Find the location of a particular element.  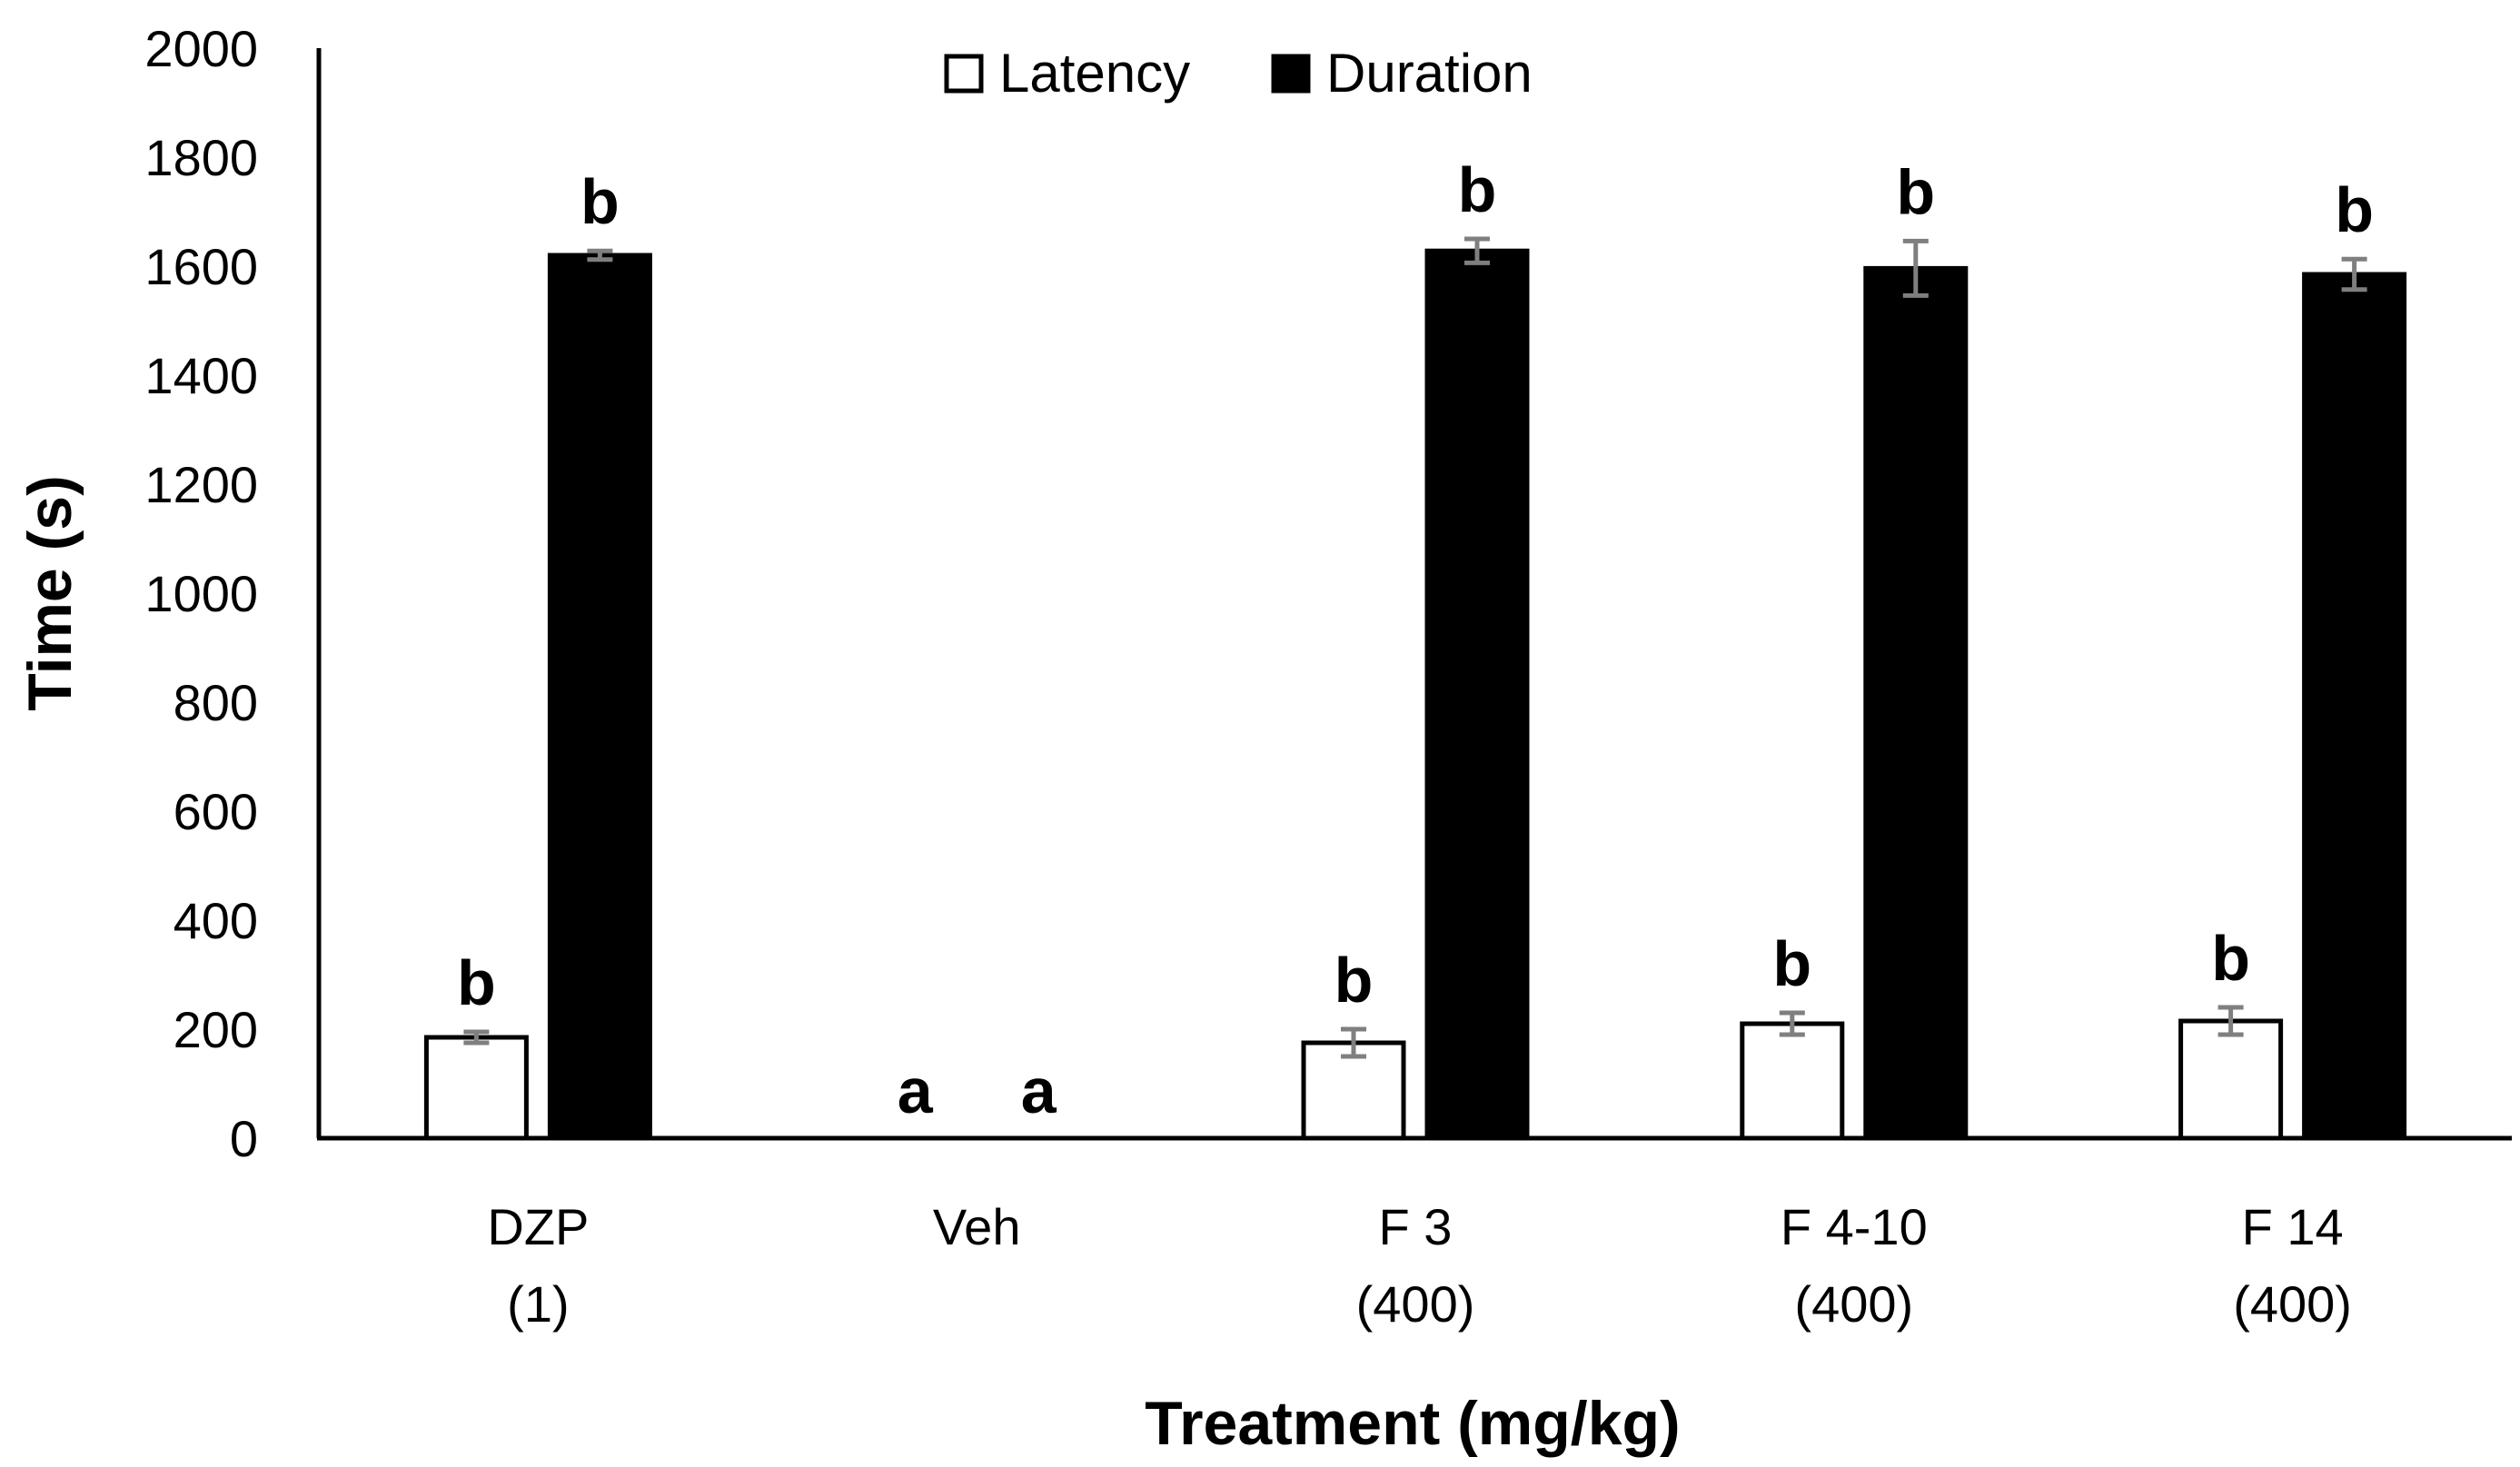

x-category-label: F 4-10 is located at coordinates (1854, 1226).